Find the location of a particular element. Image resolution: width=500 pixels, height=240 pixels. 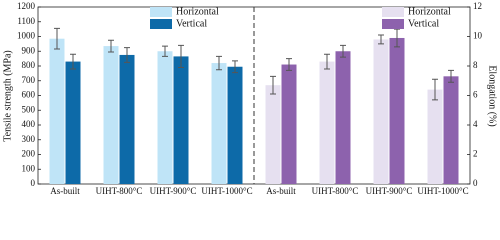

y-tick-label: 200 is located at coordinates (29, 154).